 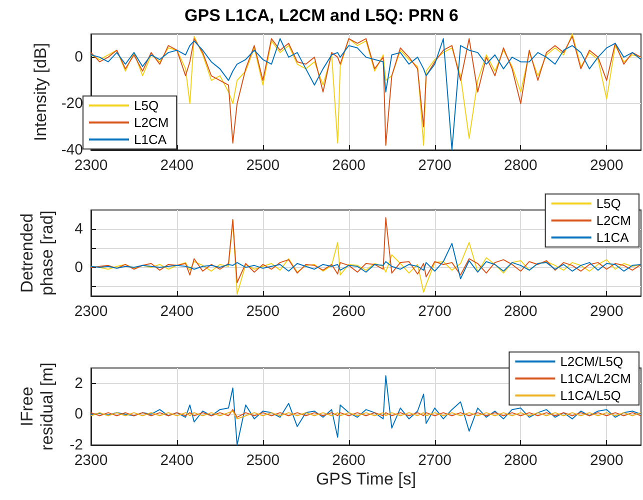 I want to click on y-axis-title: Detrended phase [rad], so click(x=37, y=253).